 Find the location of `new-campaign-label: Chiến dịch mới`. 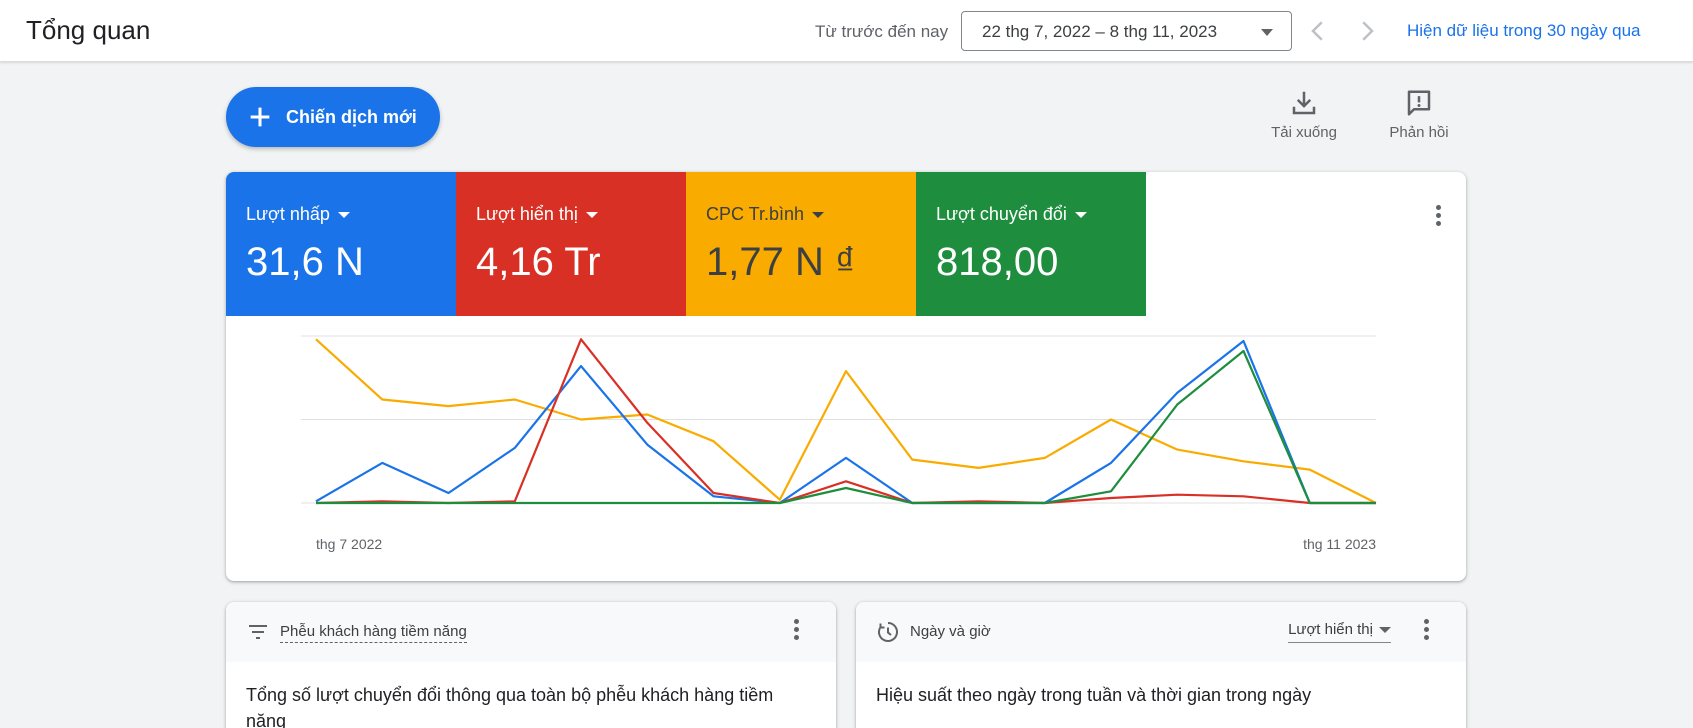

new-campaign-label: Chiến dịch mới is located at coordinates (351, 117).